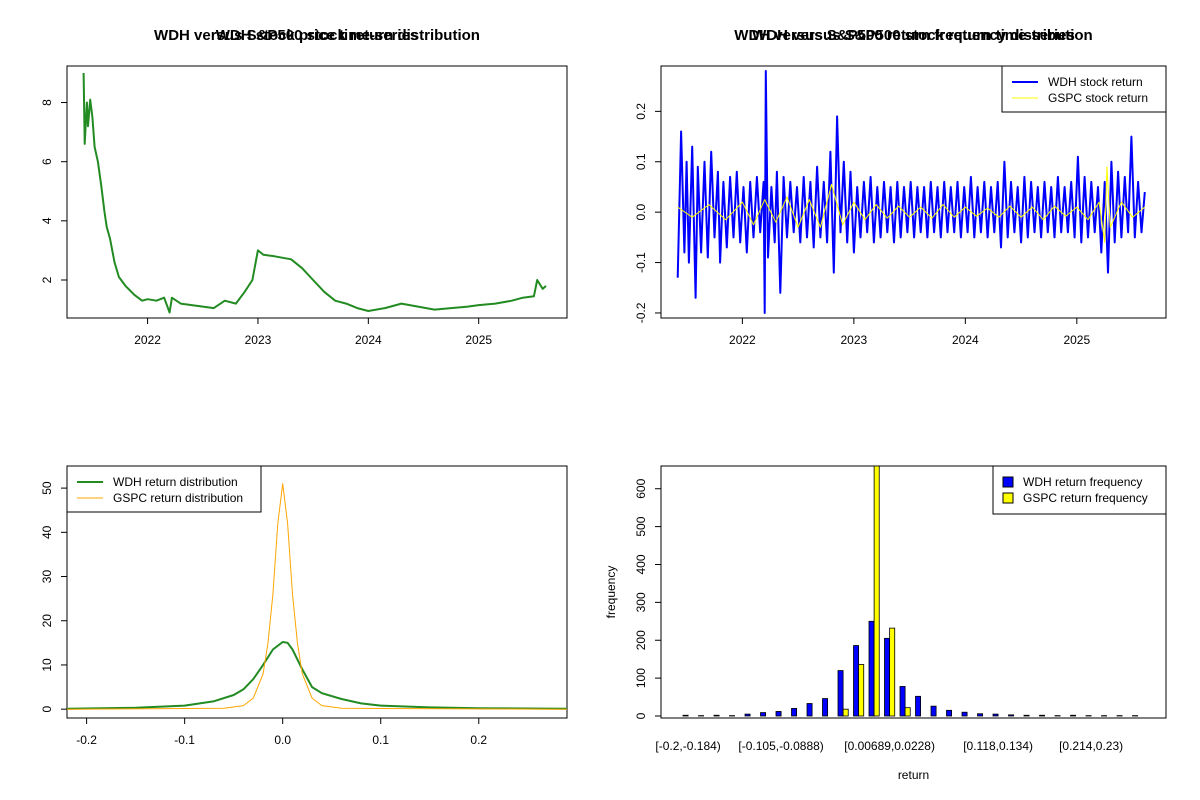  Describe the element at coordinates (47, 577) in the screenshot. I see `y-tick-label: 30` at that location.